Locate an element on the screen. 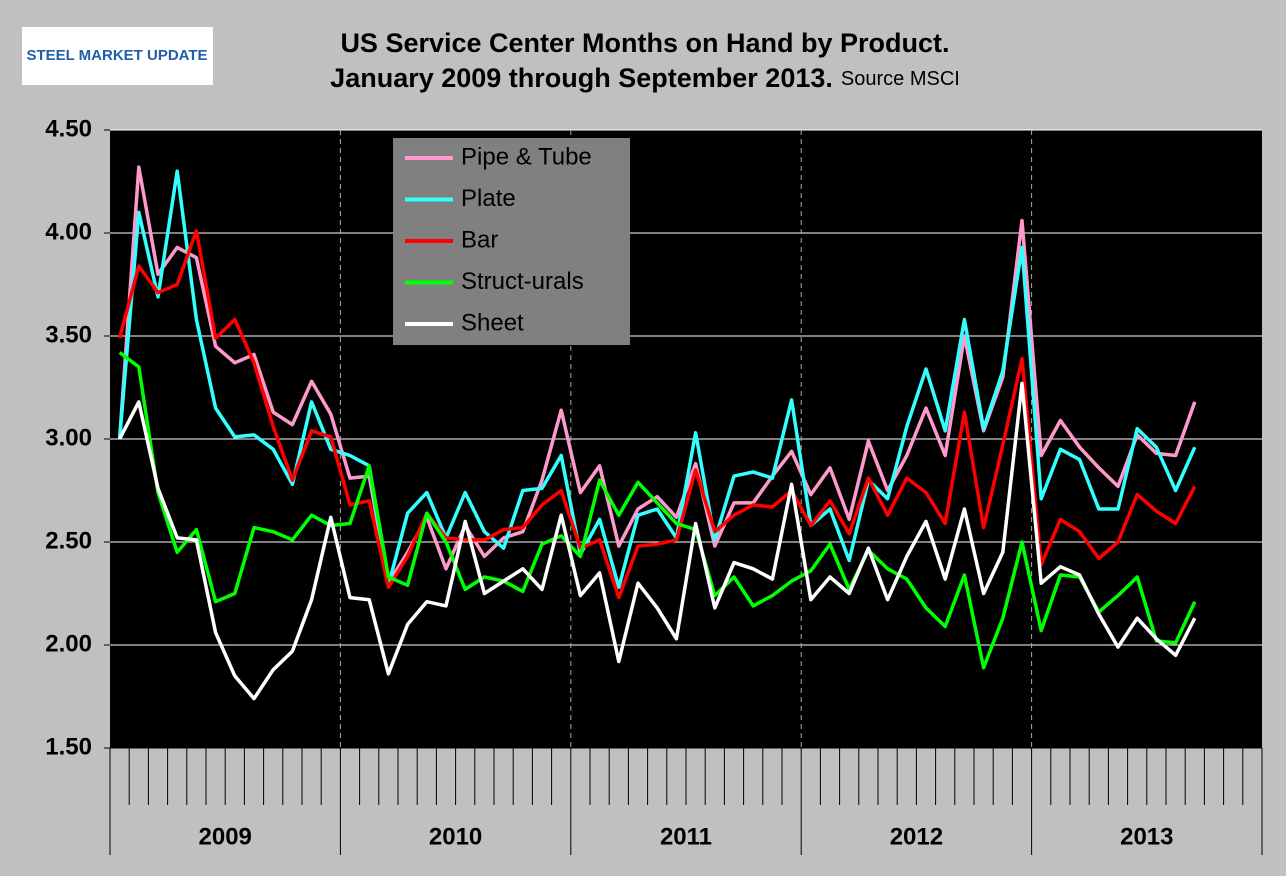  logo: STEEL MARKET UPDATE is located at coordinates (116, 55).